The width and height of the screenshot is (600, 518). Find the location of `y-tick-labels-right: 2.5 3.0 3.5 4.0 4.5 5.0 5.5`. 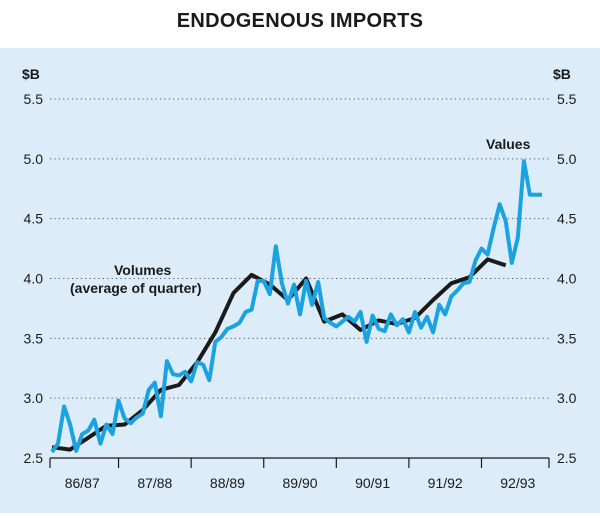

y-tick-labels-right: 2.5 3.0 3.5 4.0 4.5 5.0 5.5 is located at coordinates (567, 278).